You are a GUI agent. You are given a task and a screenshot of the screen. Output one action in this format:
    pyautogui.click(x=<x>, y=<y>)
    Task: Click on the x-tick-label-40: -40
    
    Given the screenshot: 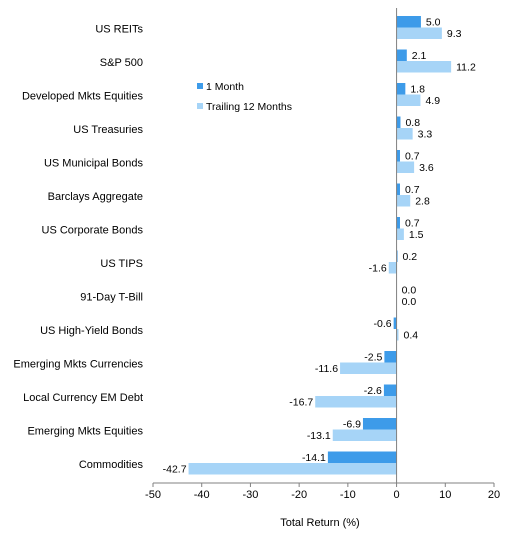 What is the action you would take?
    pyautogui.click(x=202, y=495)
    